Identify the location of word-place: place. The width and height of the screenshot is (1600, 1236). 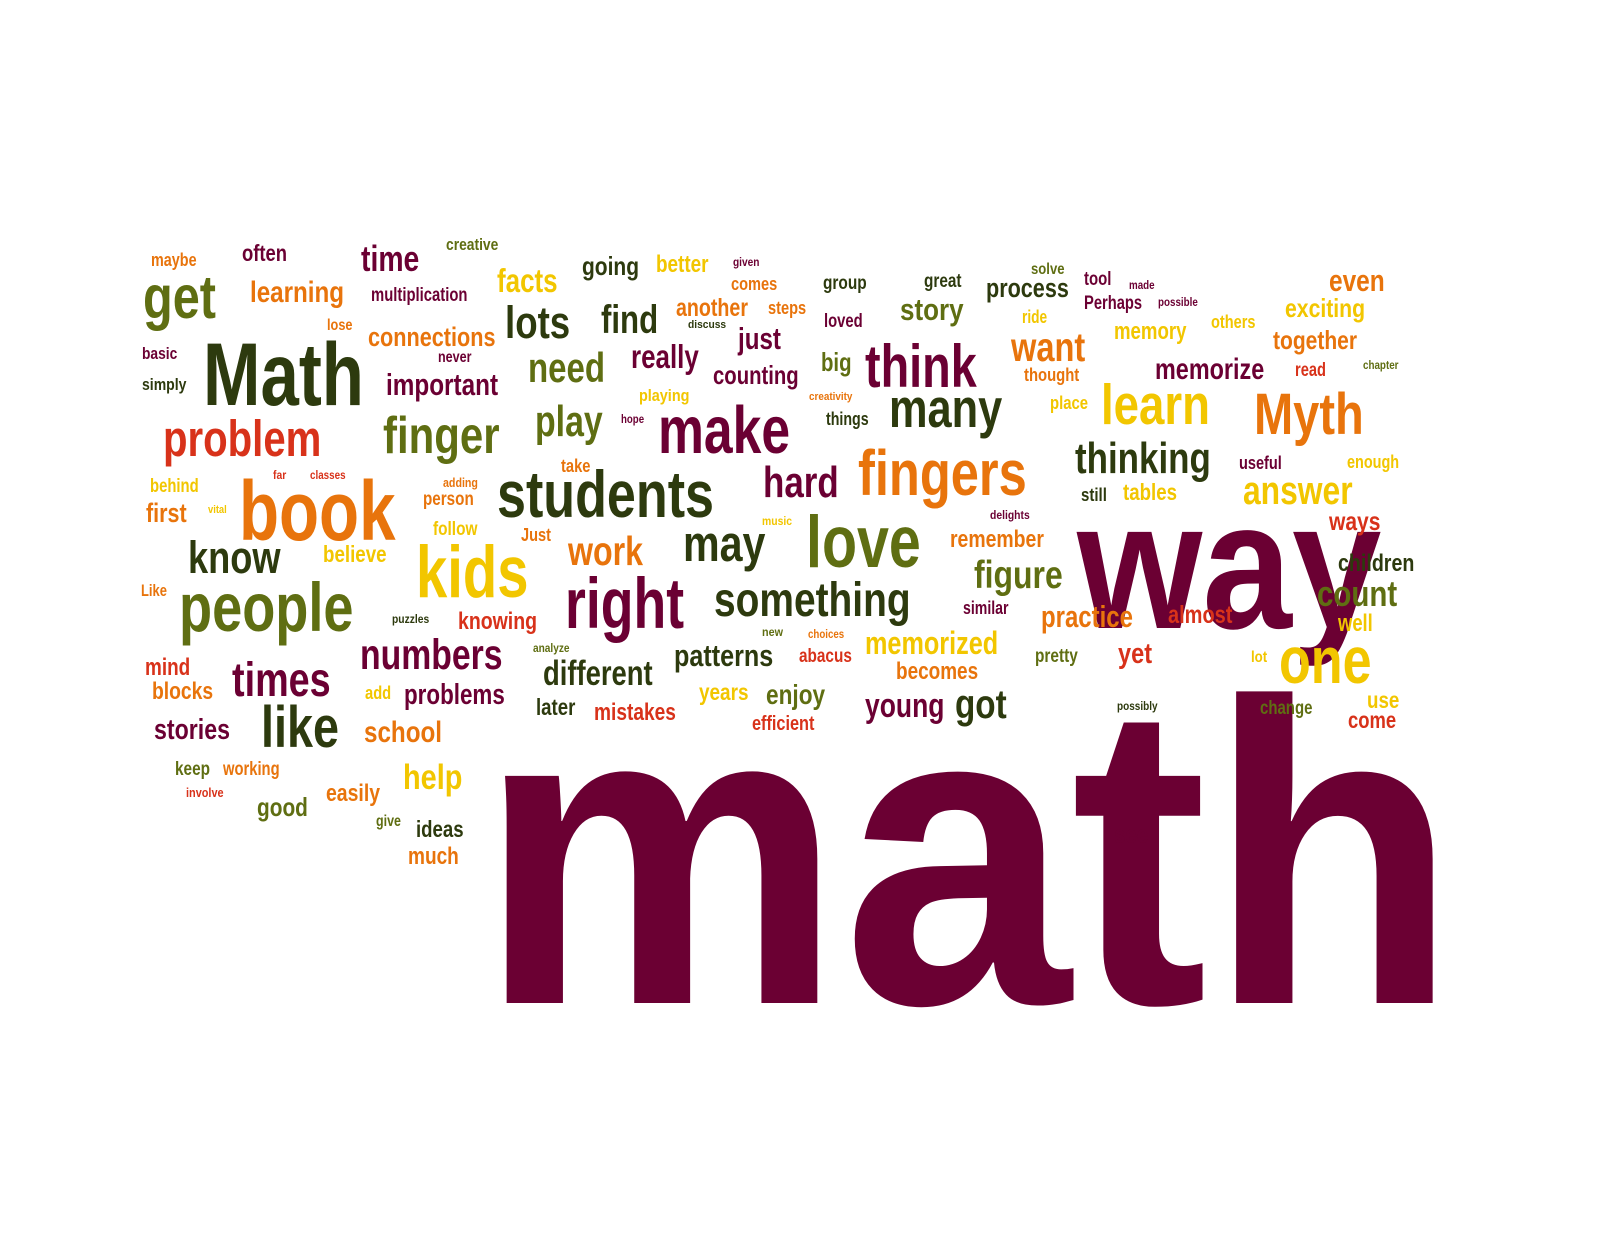
(1069, 403).